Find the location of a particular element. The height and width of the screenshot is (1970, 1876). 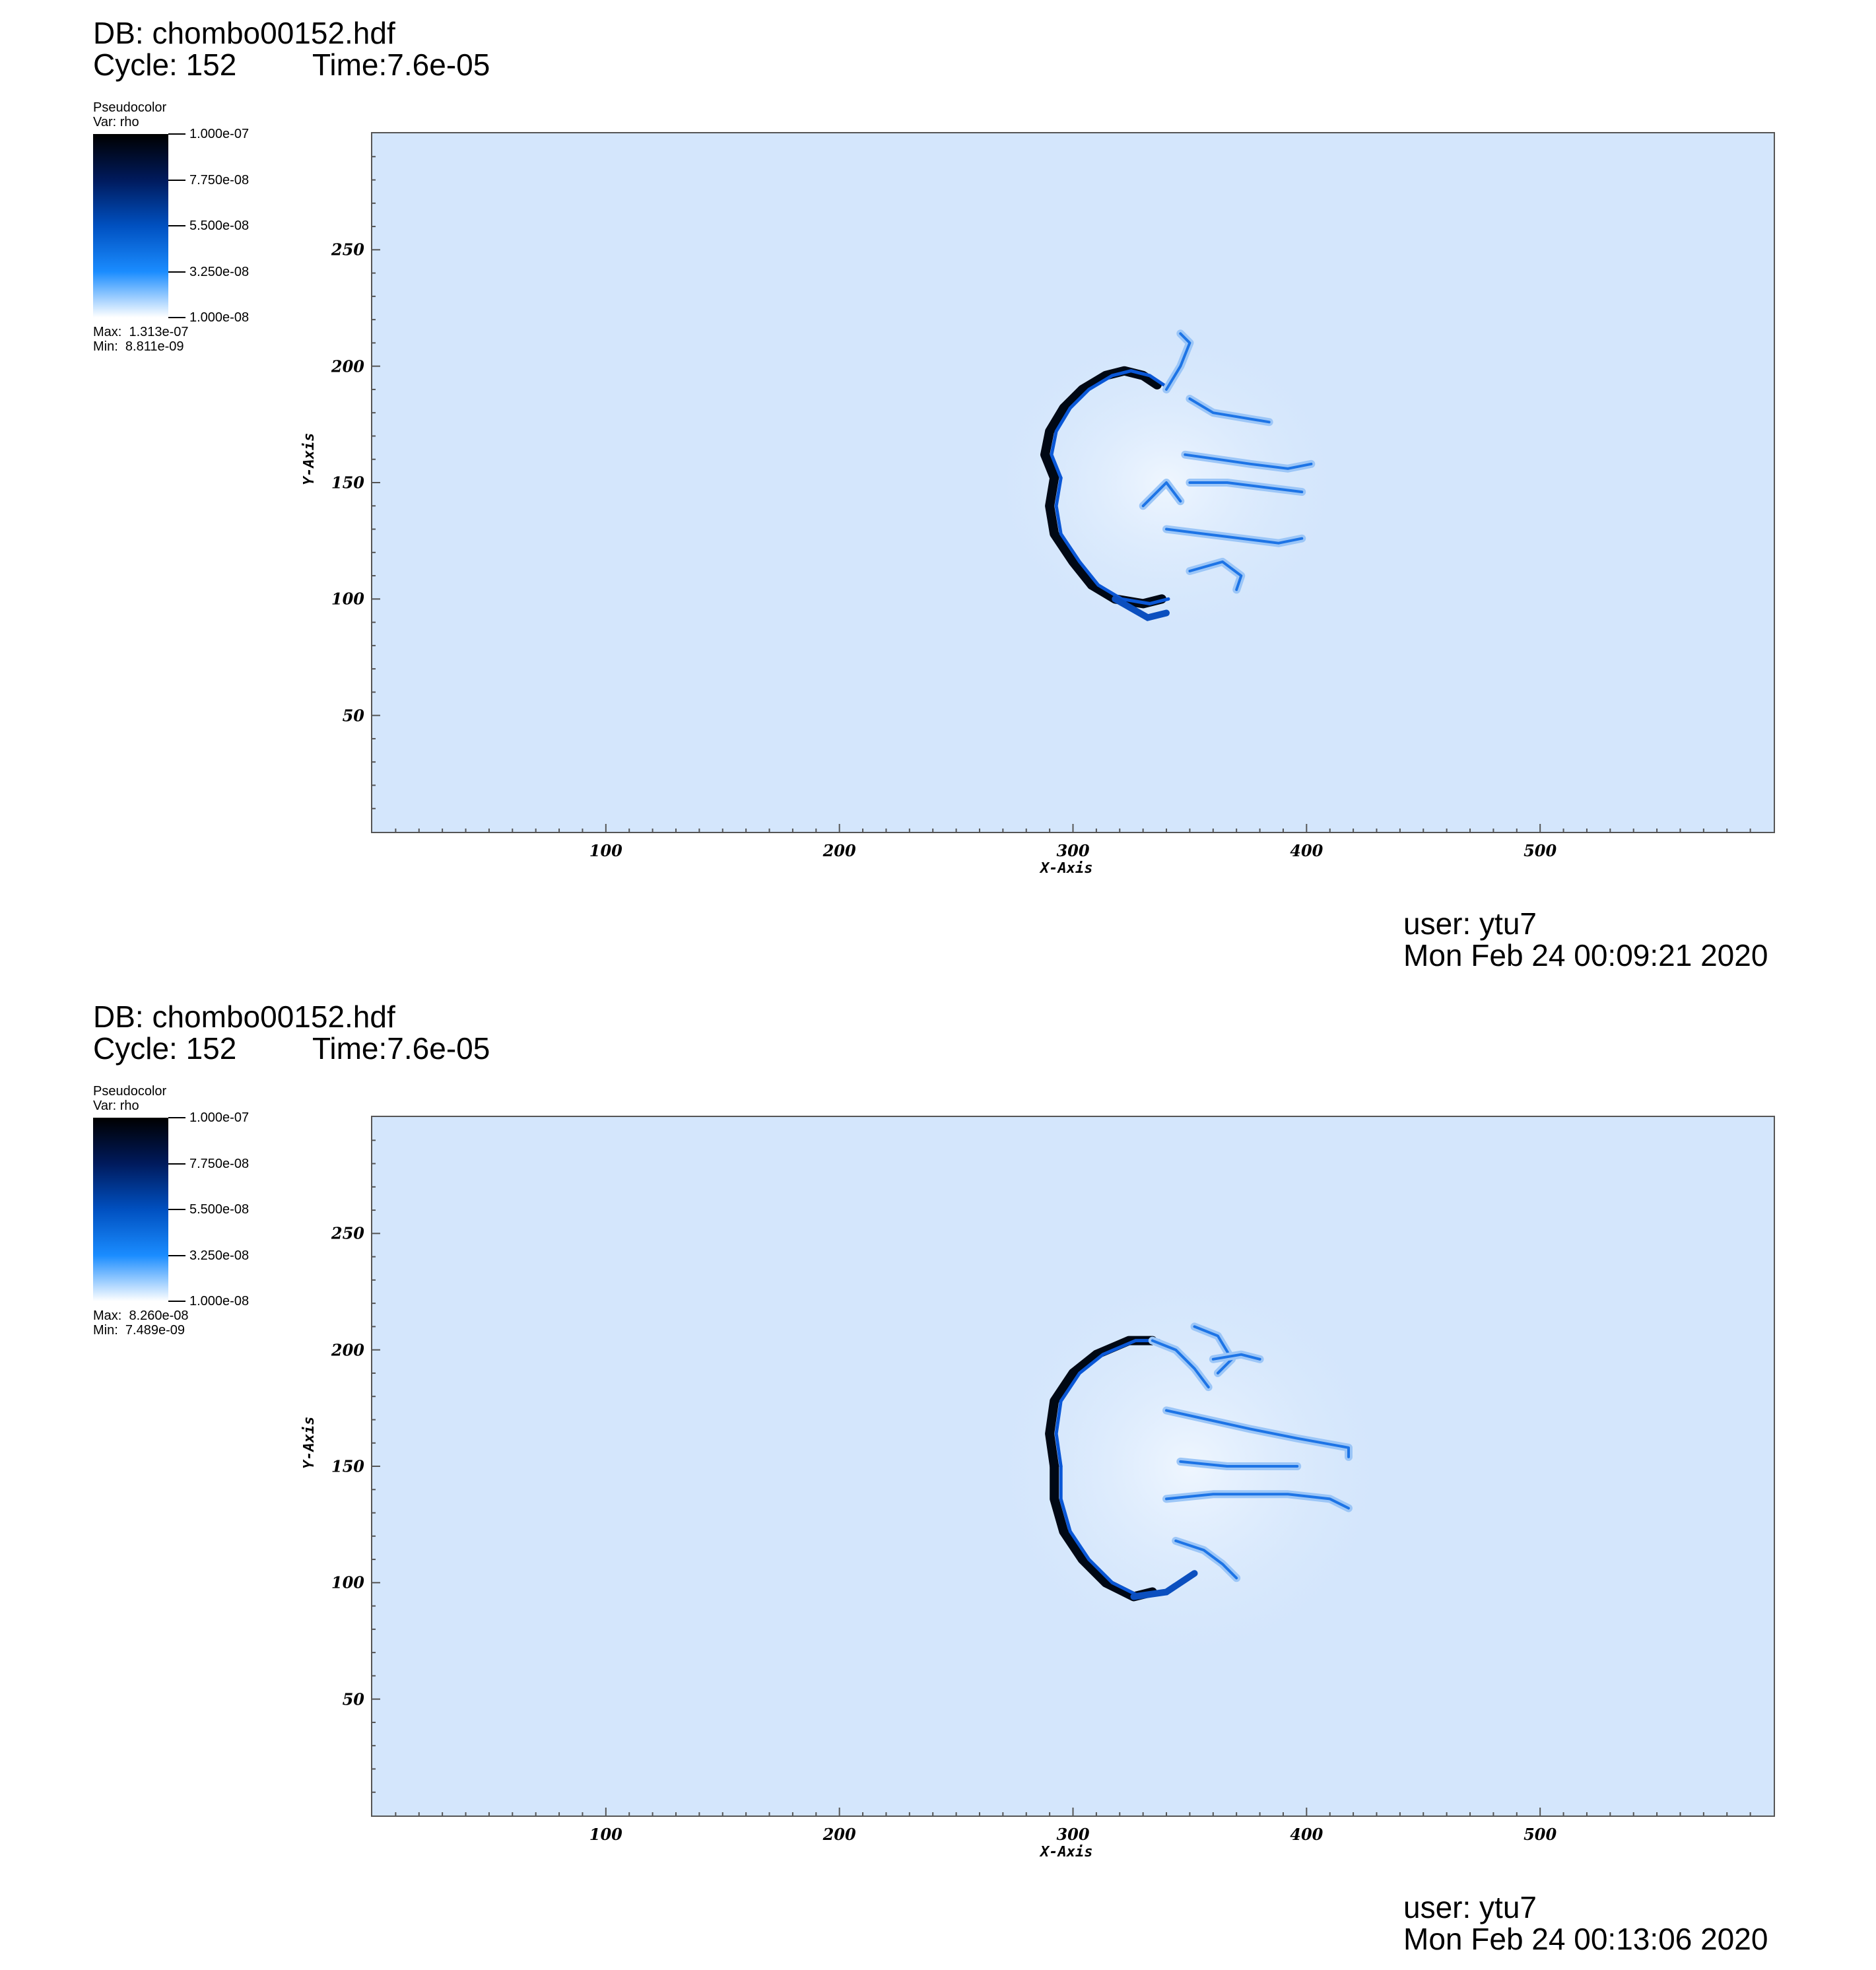

date-label: Mon Feb 24 00:13:06 2020 is located at coordinates (1585, 1939).